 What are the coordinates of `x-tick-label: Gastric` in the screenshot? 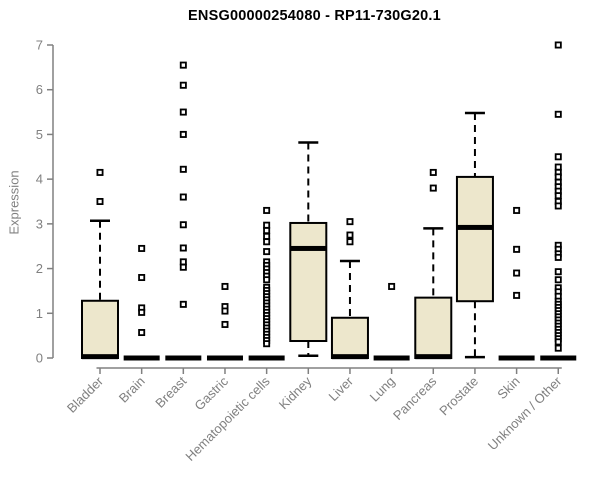 It's located at (211, 393).